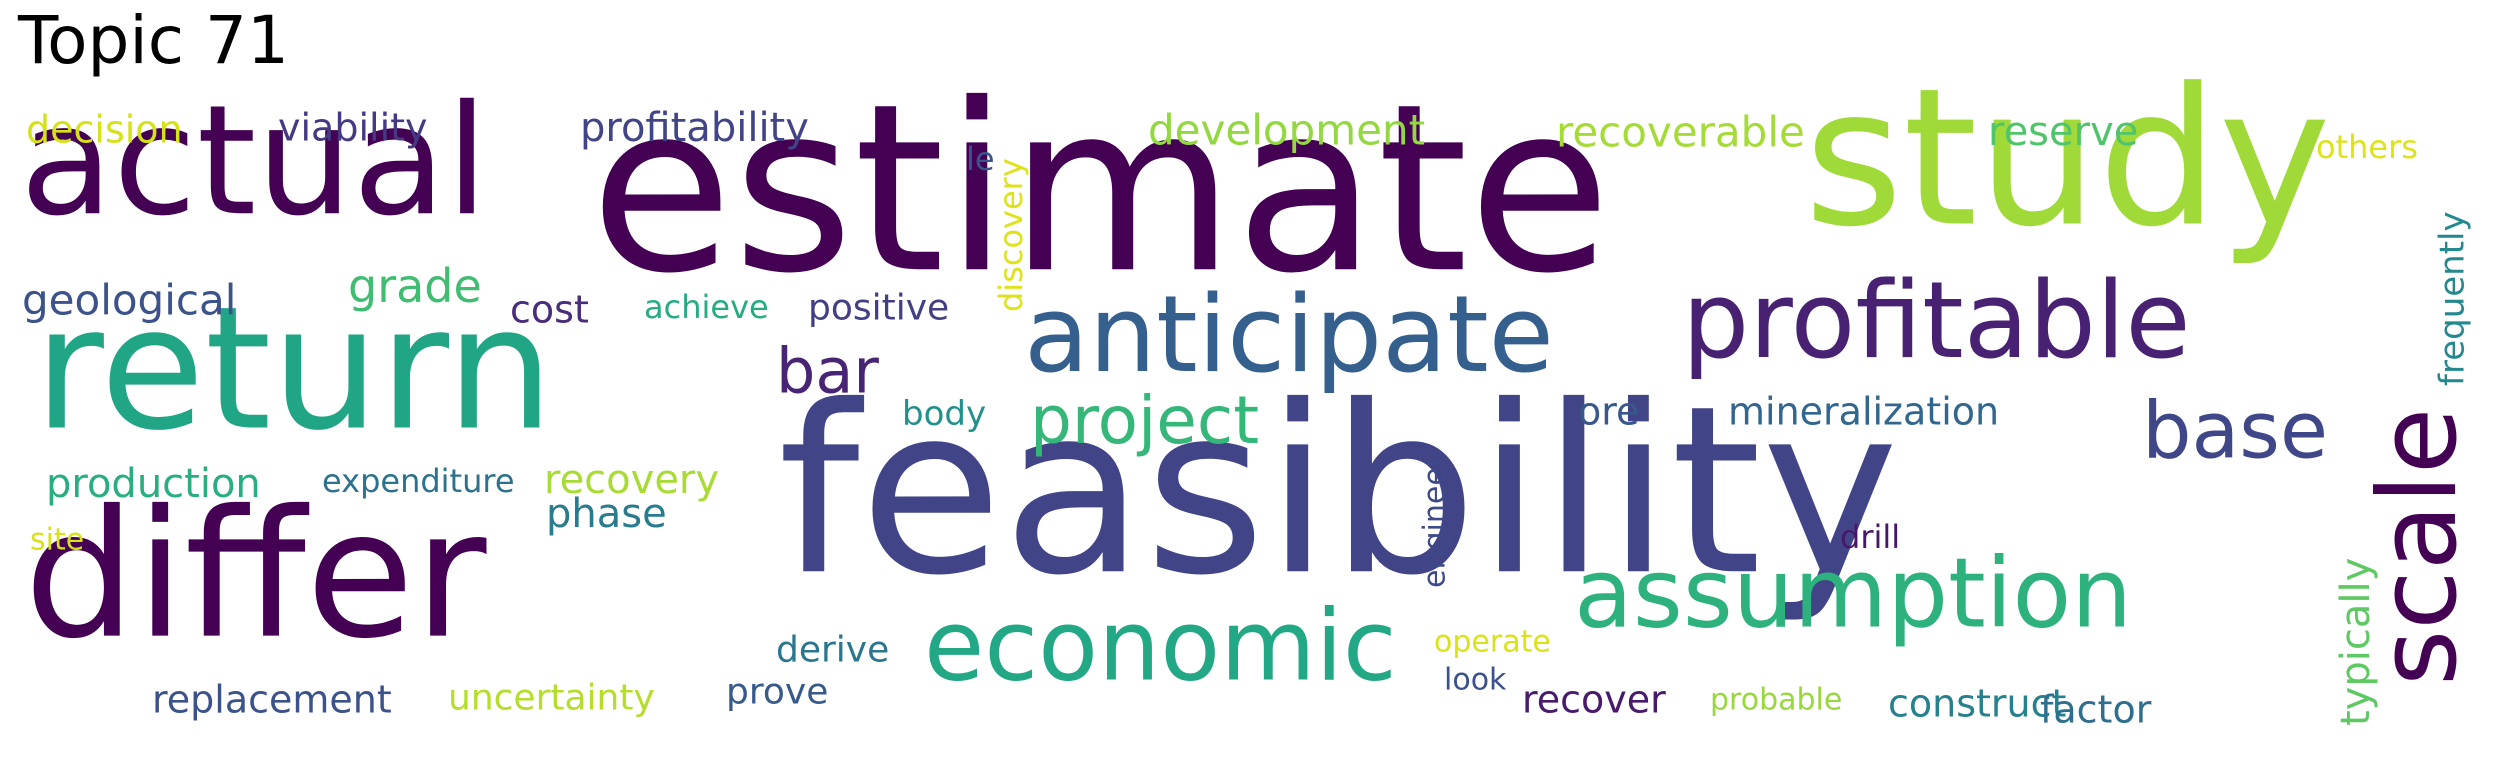  Describe the element at coordinates (418, 481) in the screenshot. I see `cloud-word-expenditure: expenditure` at that location.